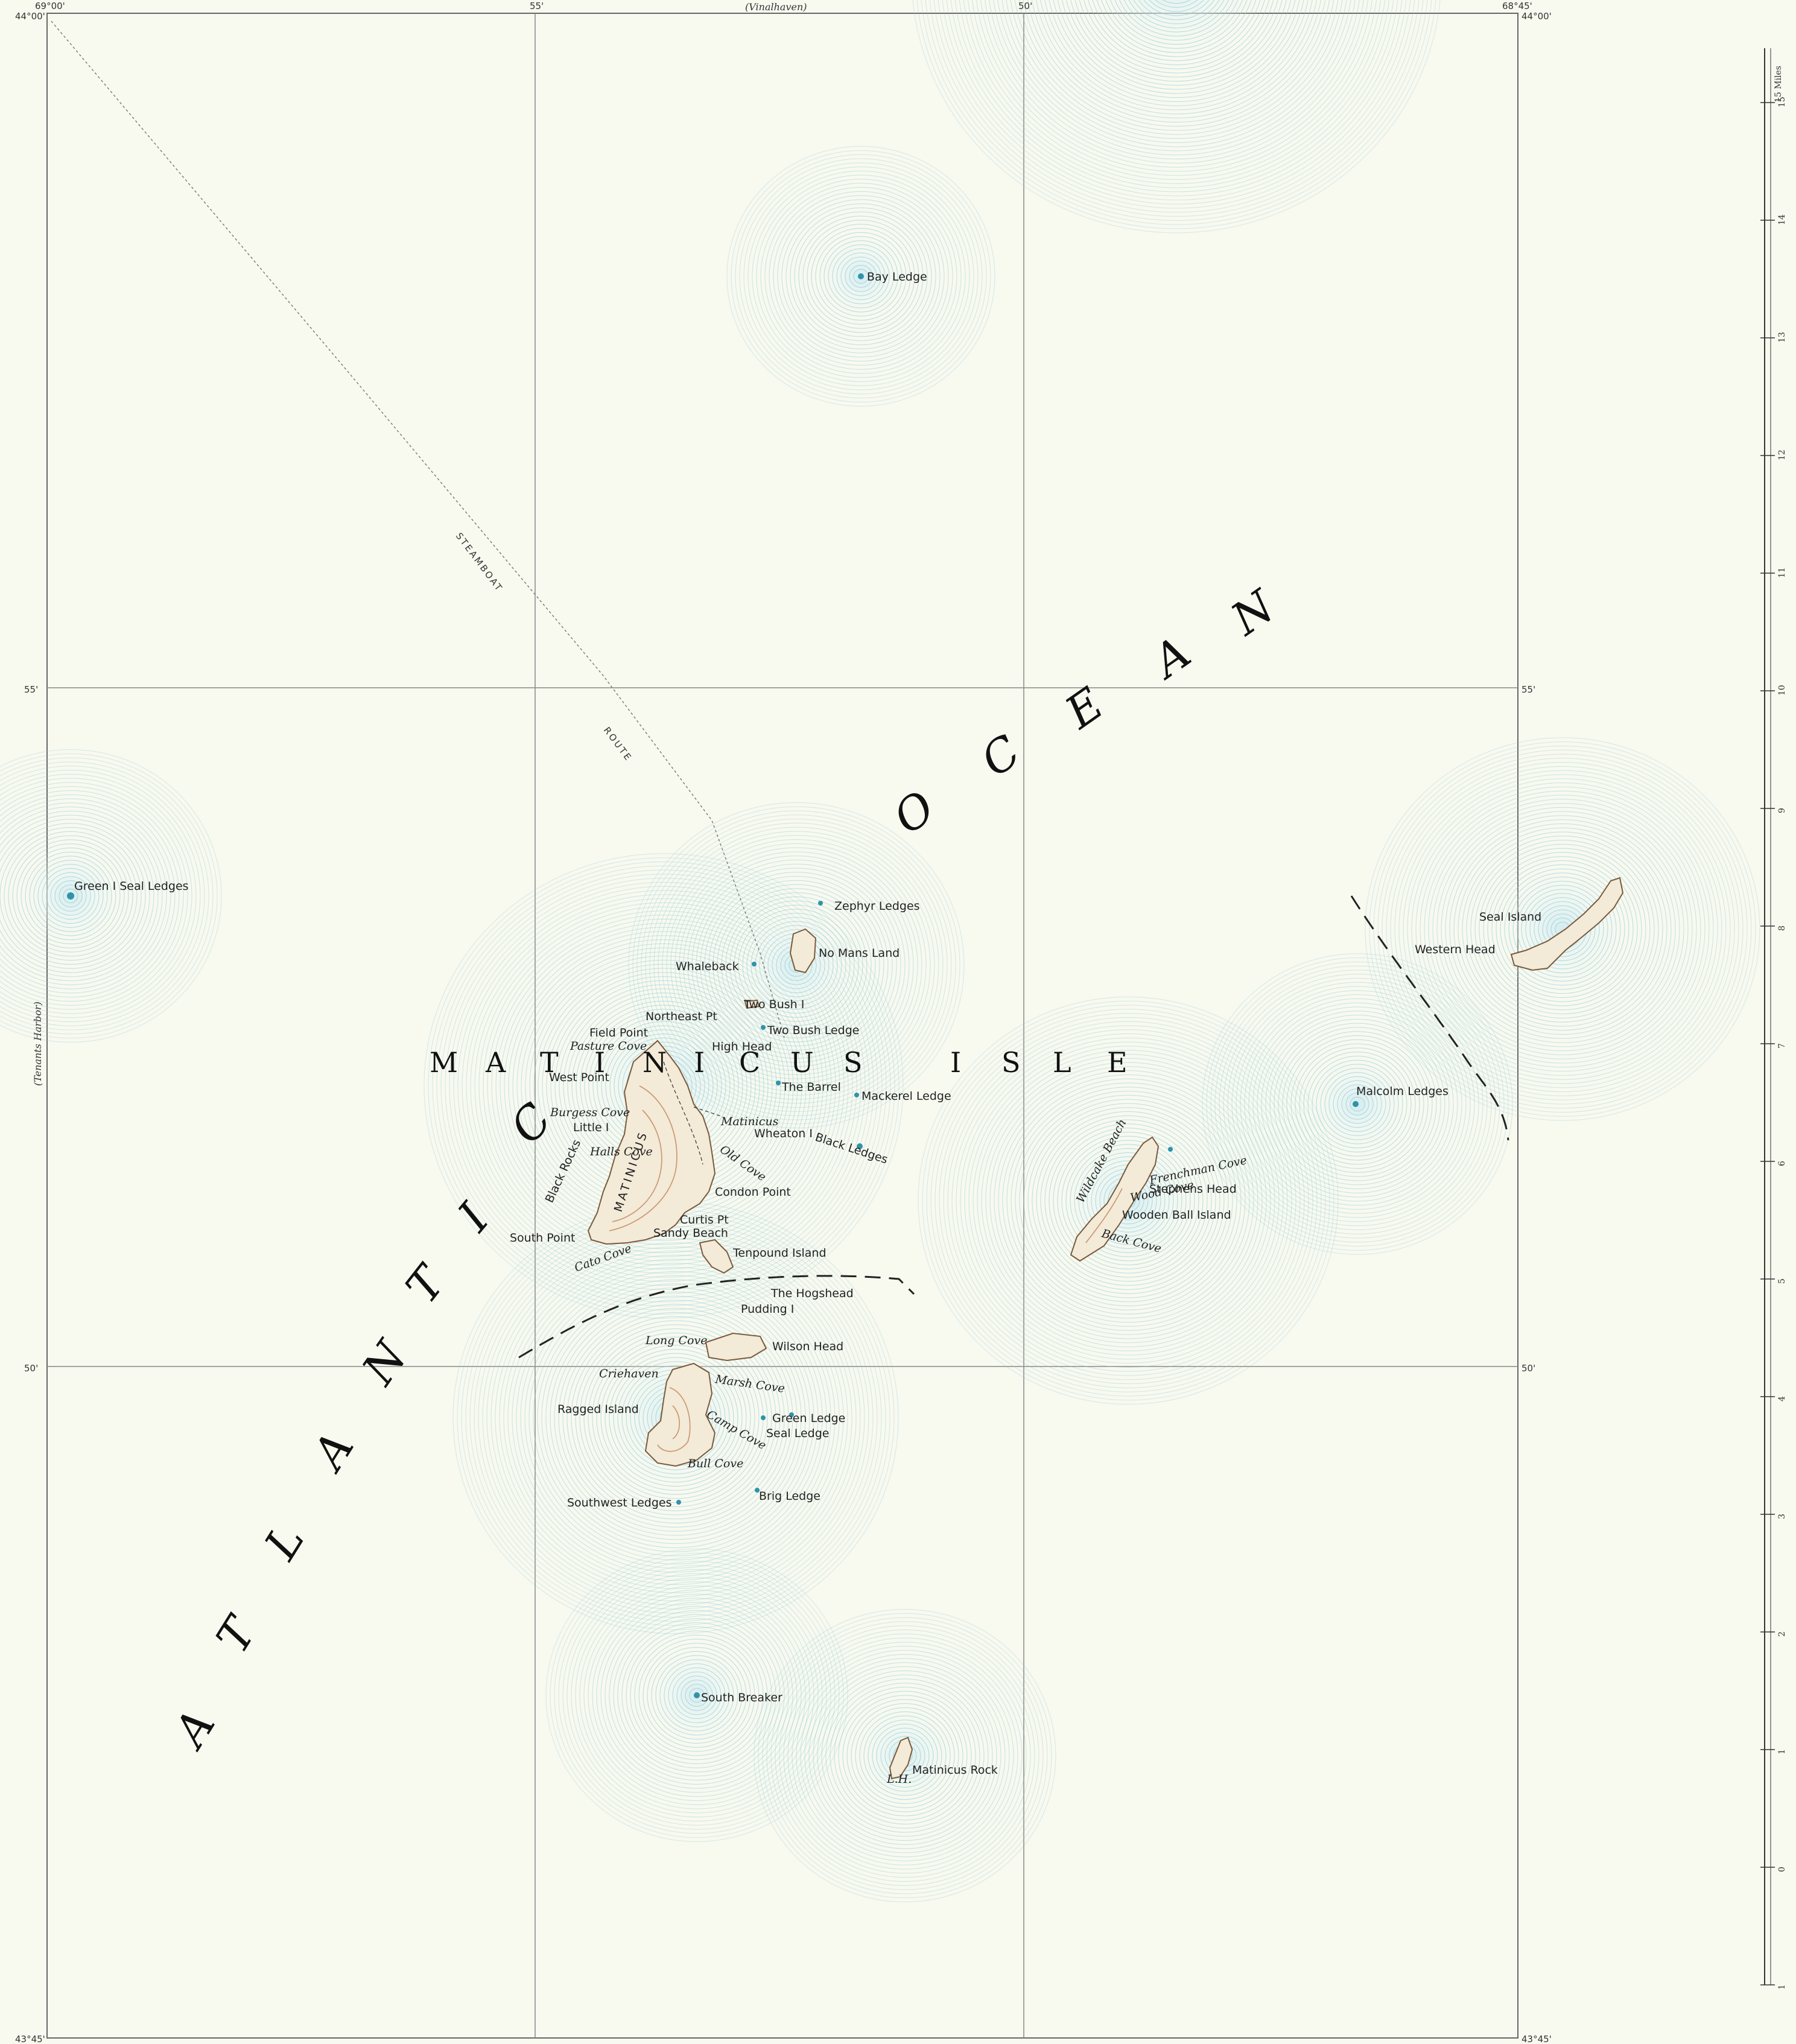  I want to click on scale-tick-label: 13, so click(1782, 337).